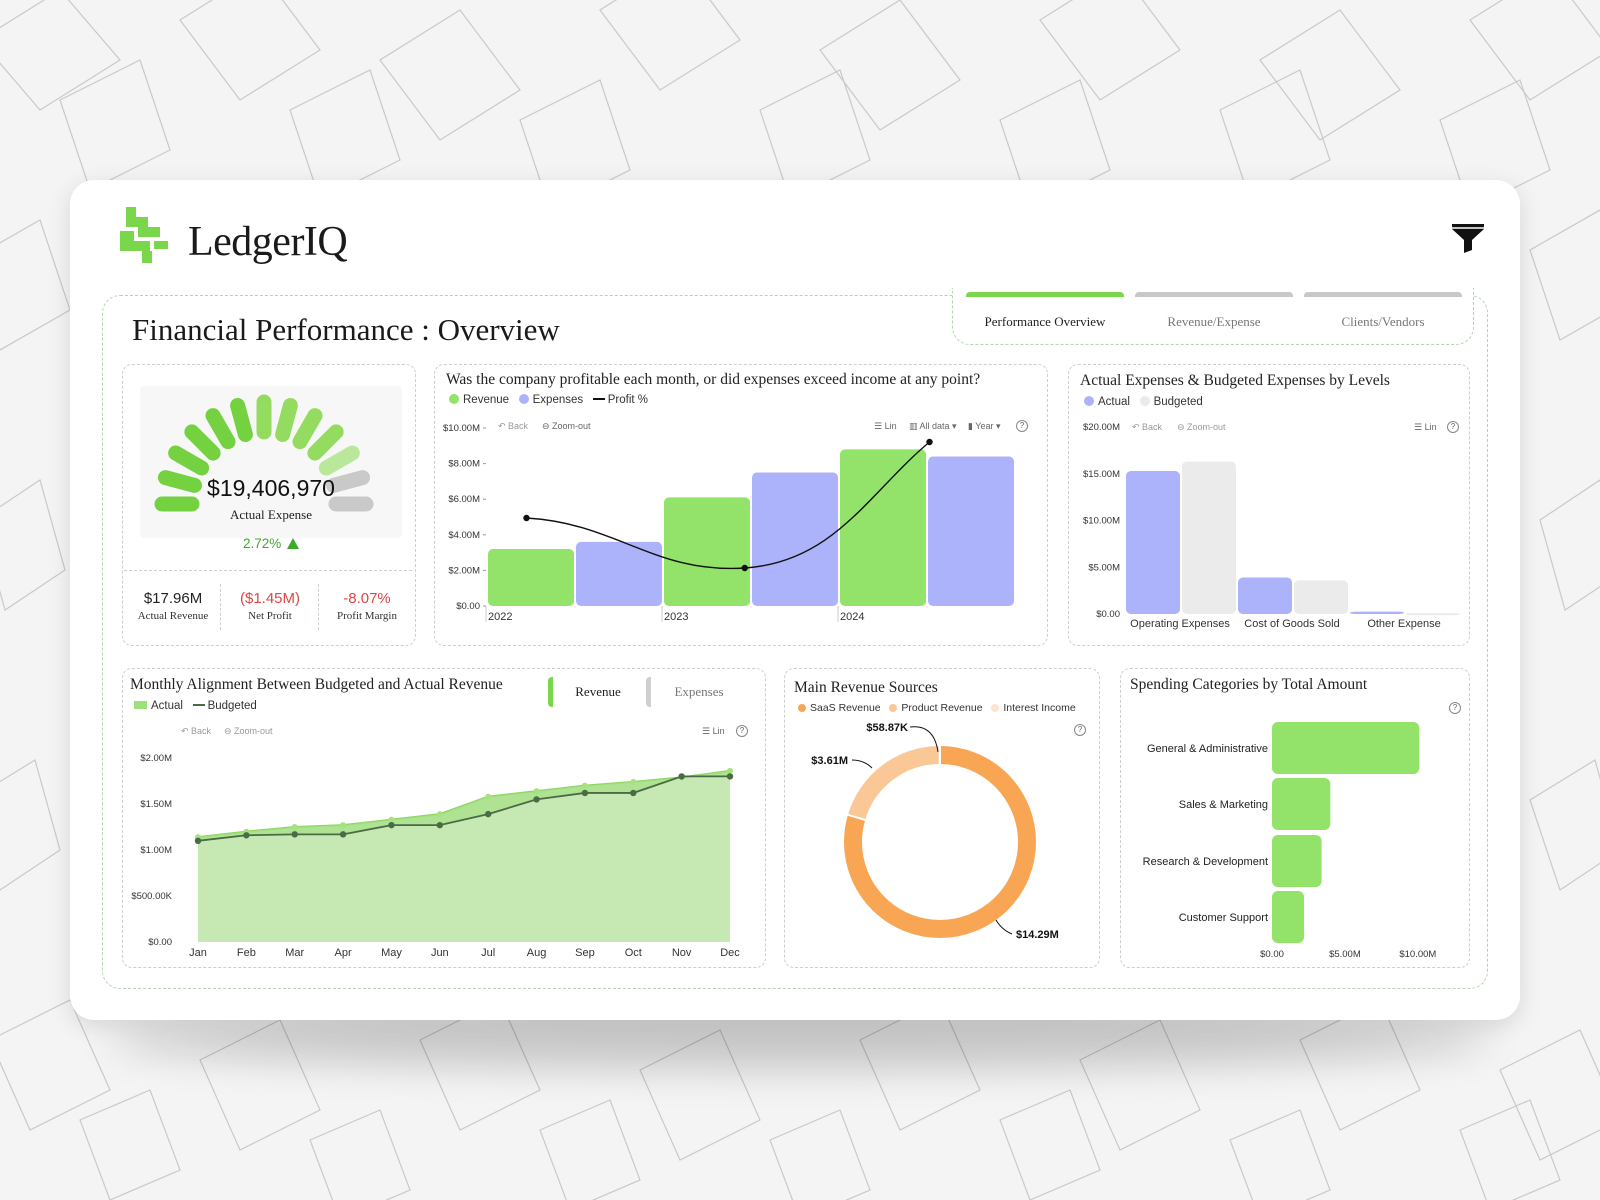 This screenshot has height=1200, width=1600. Describe the element at coordinates (924, 739) in the screenshot. I see `label-leader` at that location.